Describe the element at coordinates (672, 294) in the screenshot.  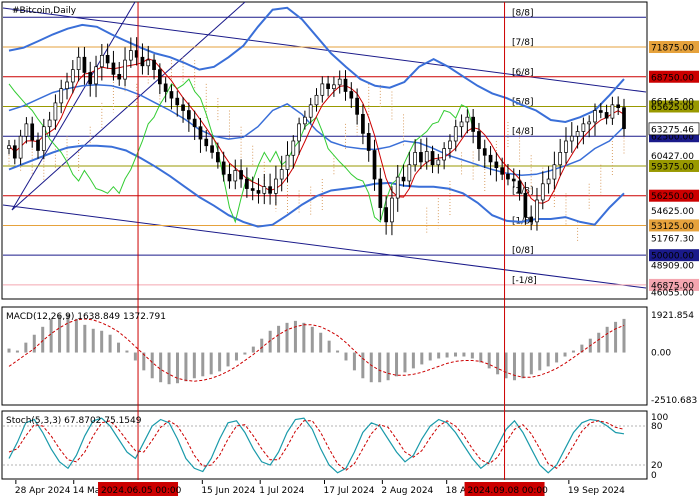
I see `price-tick-label: 46055.00` at that location.